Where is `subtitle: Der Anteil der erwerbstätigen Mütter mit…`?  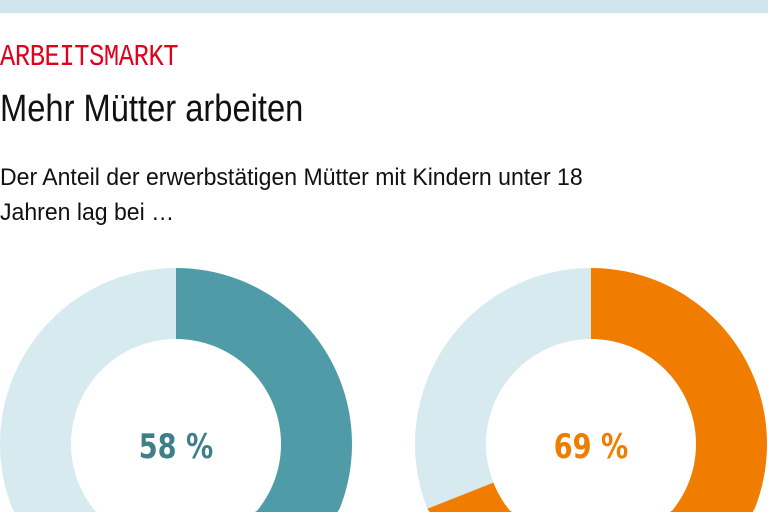
subtitle: Der Anteil der erwerbstätigen Mütter mit… is located at coordinates (291, 195).